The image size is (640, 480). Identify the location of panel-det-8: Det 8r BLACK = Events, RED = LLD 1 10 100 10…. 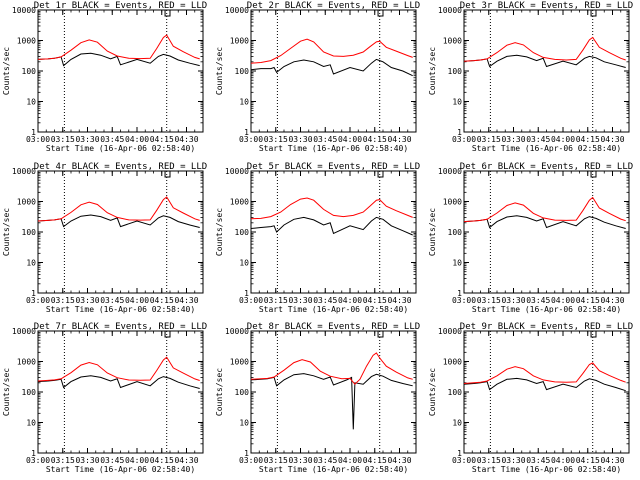
(317, 398).